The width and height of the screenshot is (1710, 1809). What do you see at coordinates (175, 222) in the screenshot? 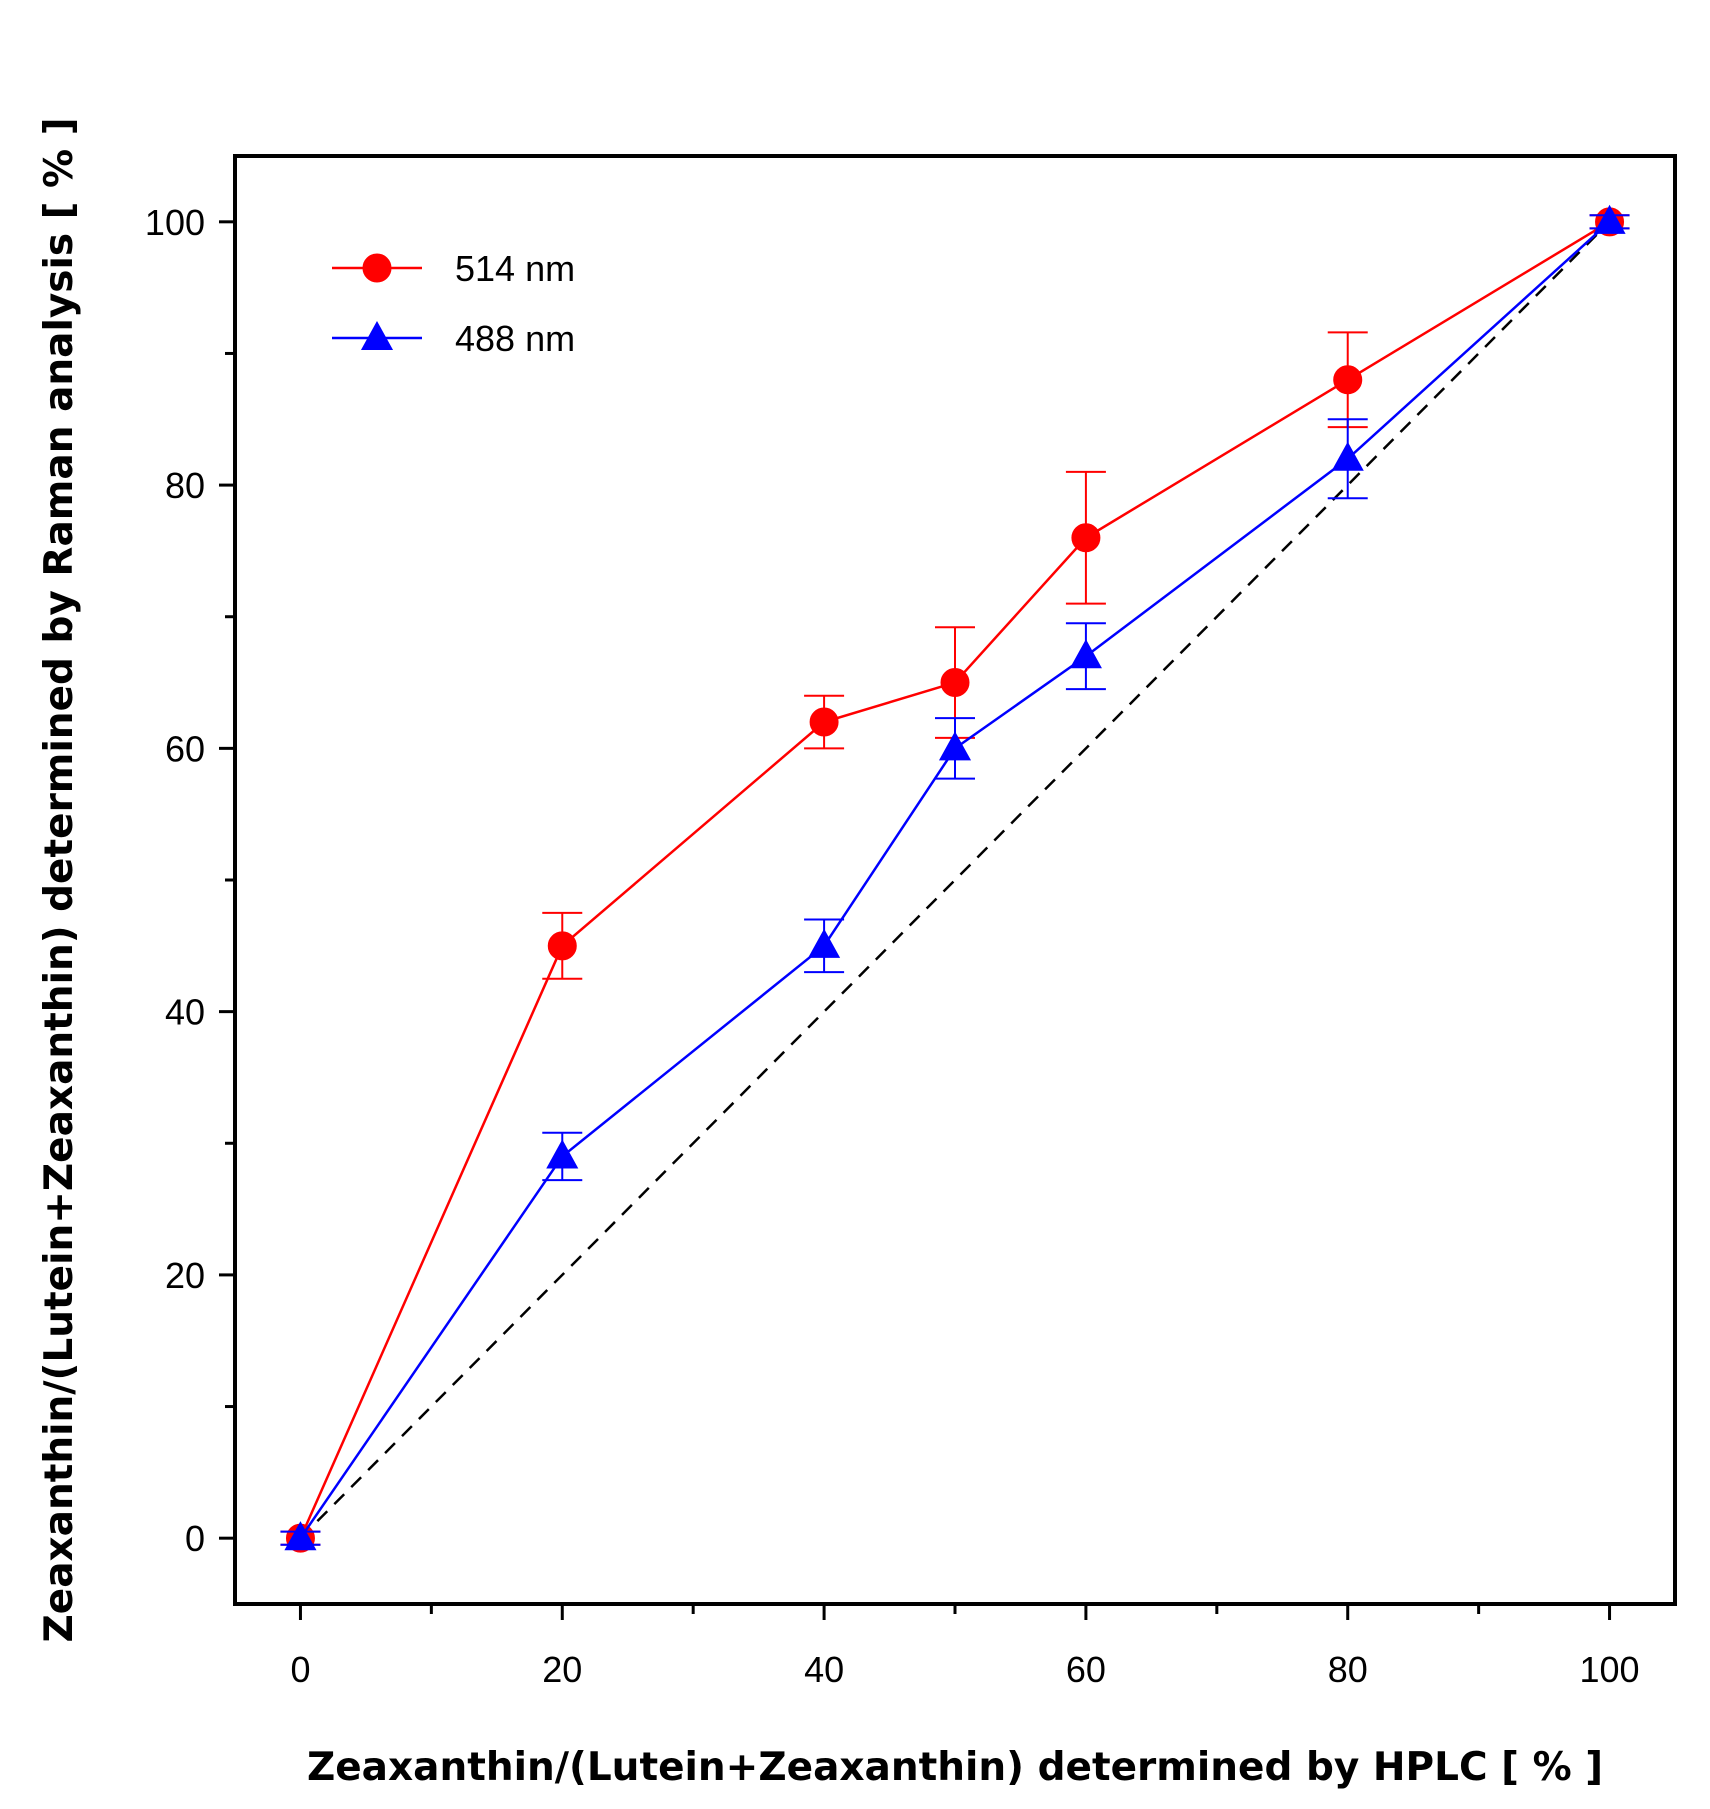
I see `y-tick-label: 100` at bounding box center [175, 222].